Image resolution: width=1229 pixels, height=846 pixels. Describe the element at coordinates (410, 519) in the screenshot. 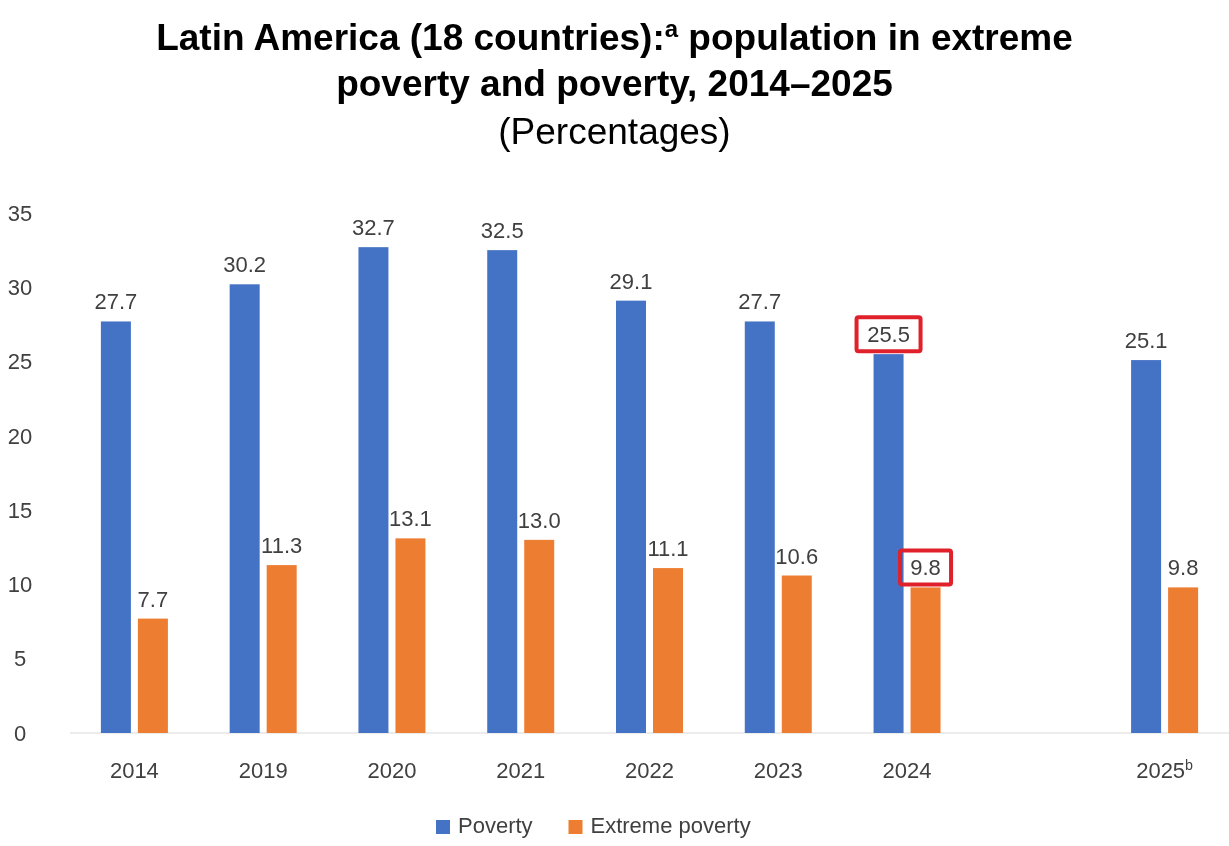

I see `data-label: 13.1` at that location.